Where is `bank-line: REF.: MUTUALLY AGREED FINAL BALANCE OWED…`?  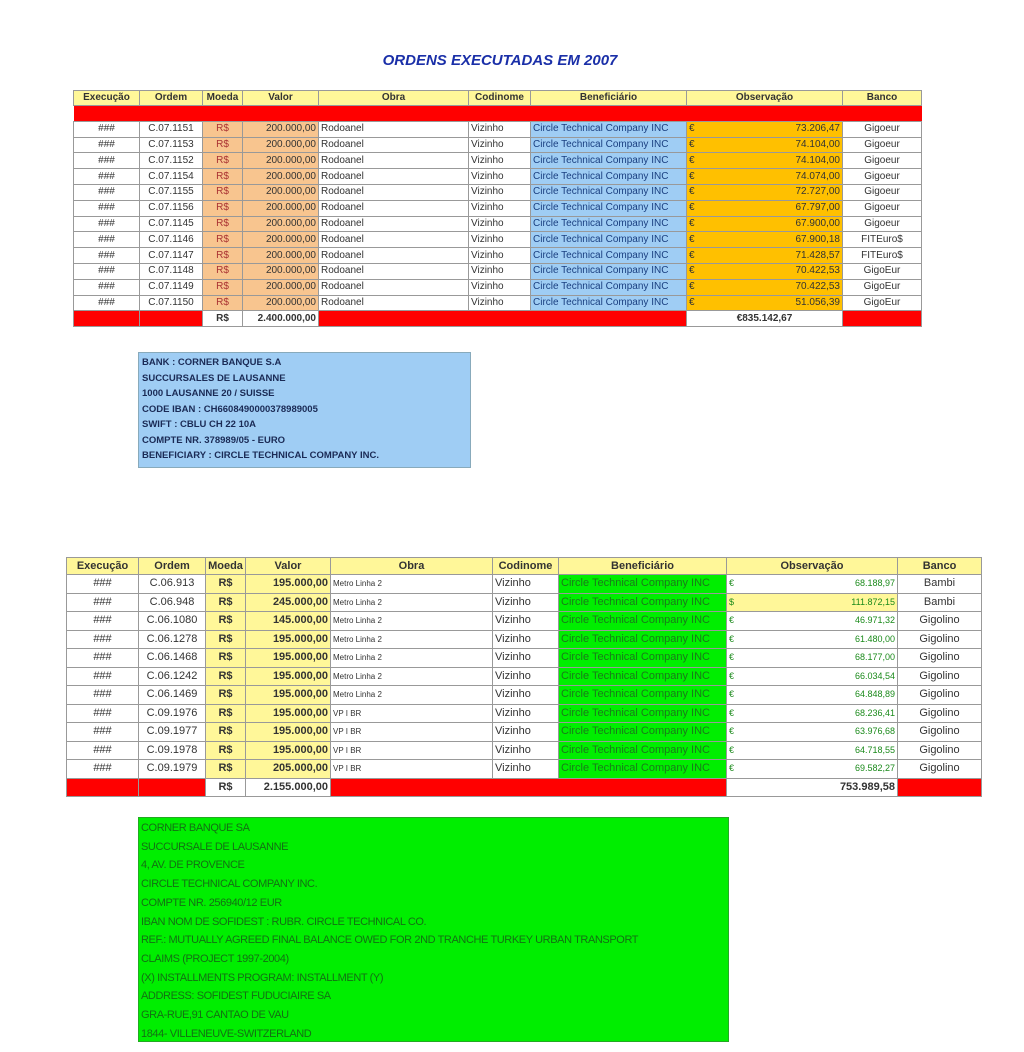
bank-line: REF.: MUTUALLY AGREED FINAL BALANCE OWED… is located at coordinates (390, 940).